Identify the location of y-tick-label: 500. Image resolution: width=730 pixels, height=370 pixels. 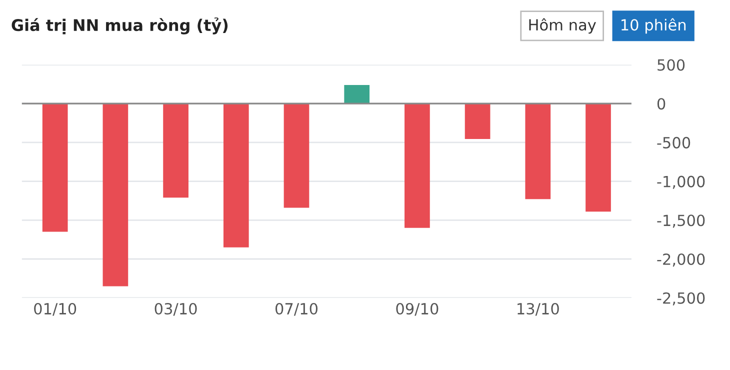
(671, 65).